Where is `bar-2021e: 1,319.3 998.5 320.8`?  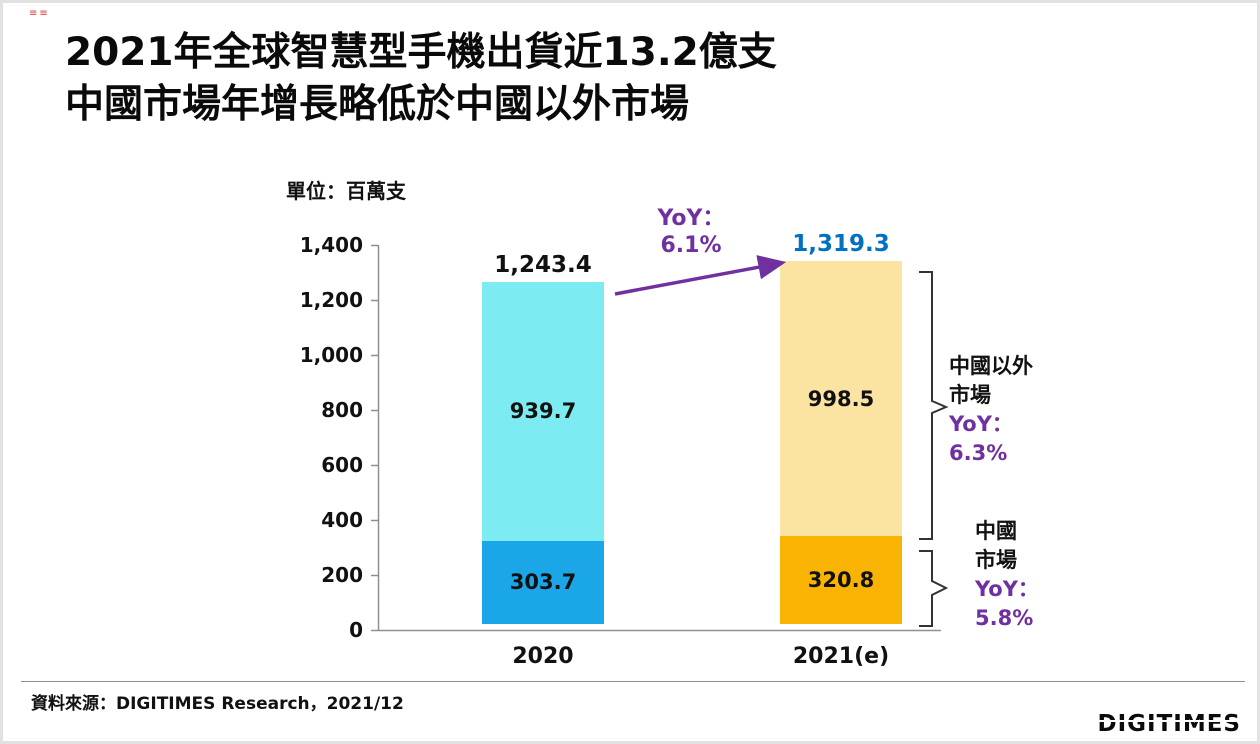
bar-2021e: 1,319.3 998.5 320.8 is located at coordinates (841, 427).